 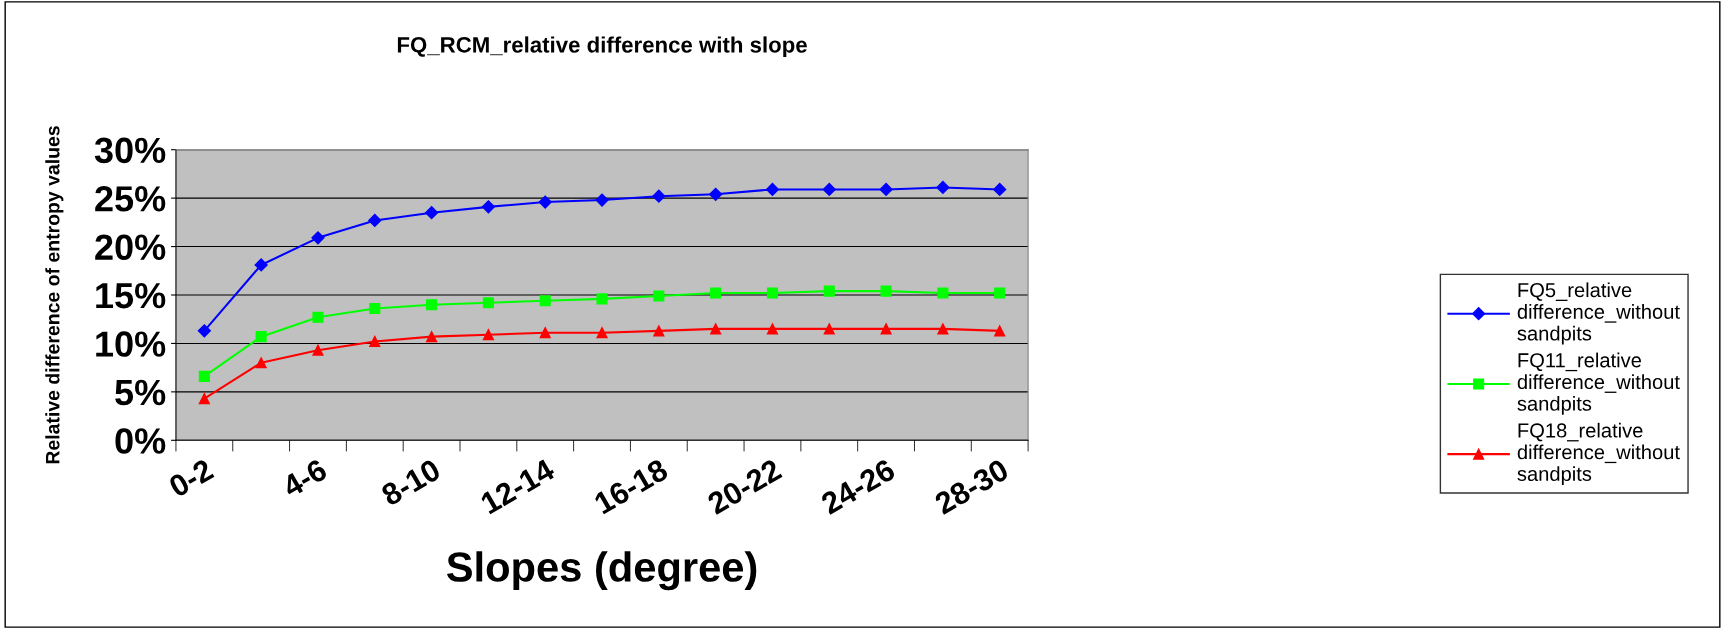 I want to click on x-tick-label: 8-10, so click(x=410, y=482).